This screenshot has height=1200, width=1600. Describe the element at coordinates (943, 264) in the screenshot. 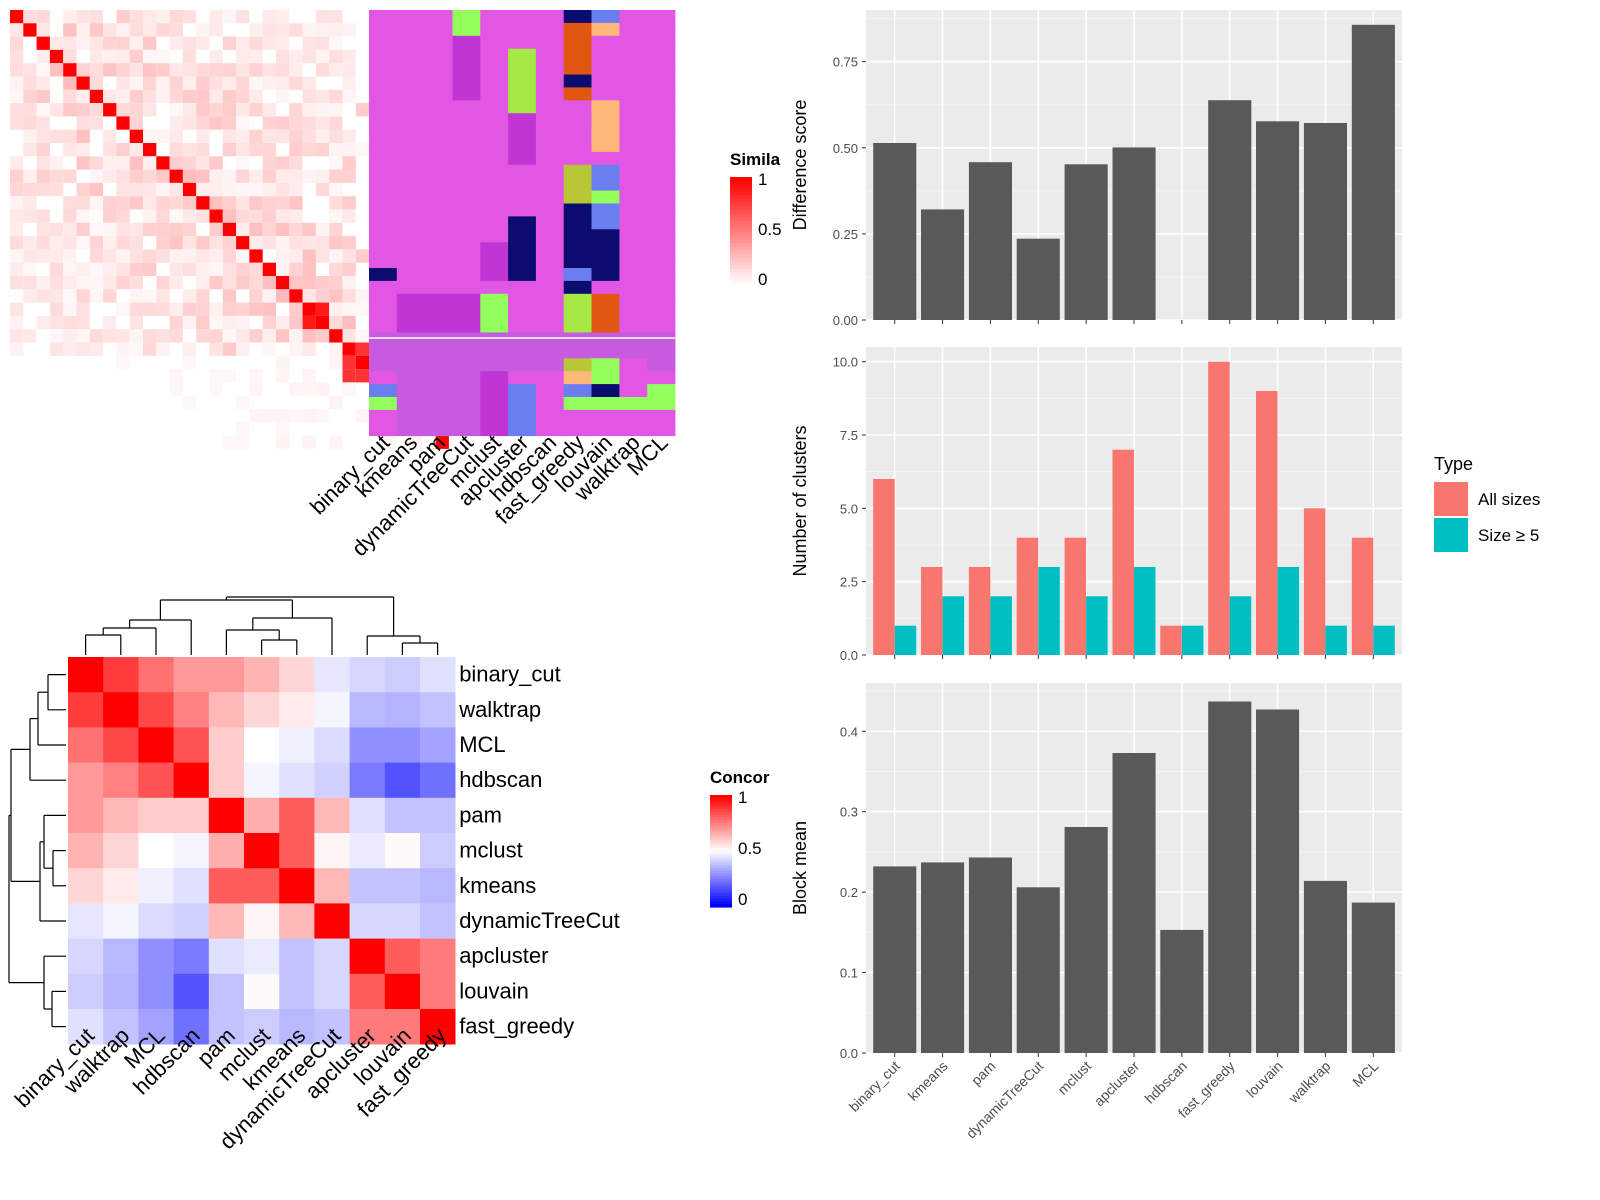

I see `difference-bar` at that location.